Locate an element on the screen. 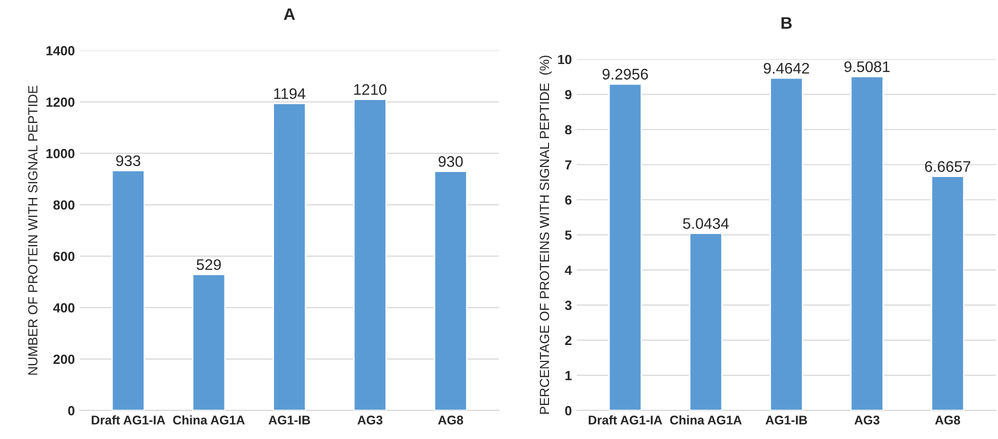 The image size is (998, 439). chart-title: A is located at coordinates (289, 14).